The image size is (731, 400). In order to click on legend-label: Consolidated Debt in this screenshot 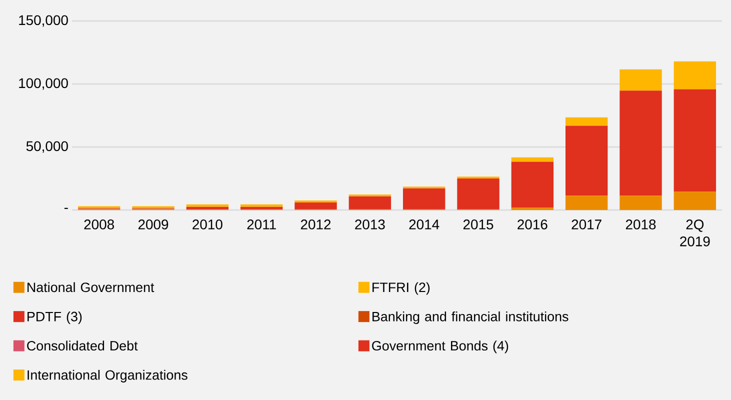, I will do `click(82, 345)`.